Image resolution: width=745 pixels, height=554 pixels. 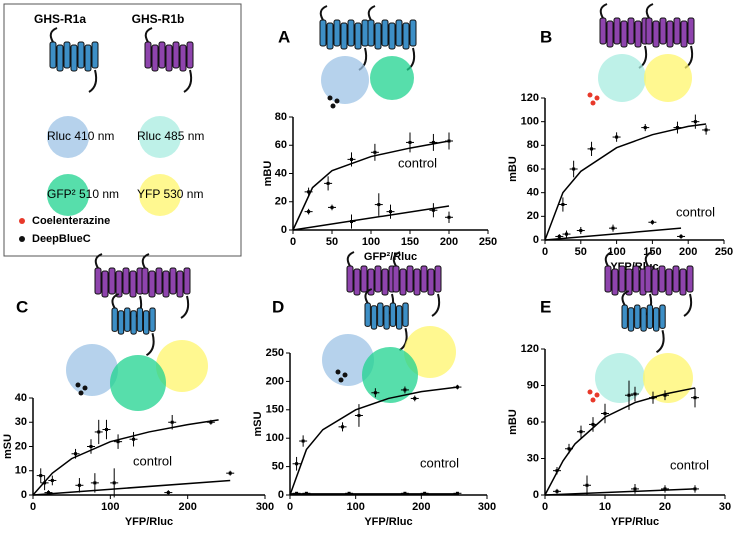 I want to click on y-axis-label: mSU, so click(x=258, y=423).